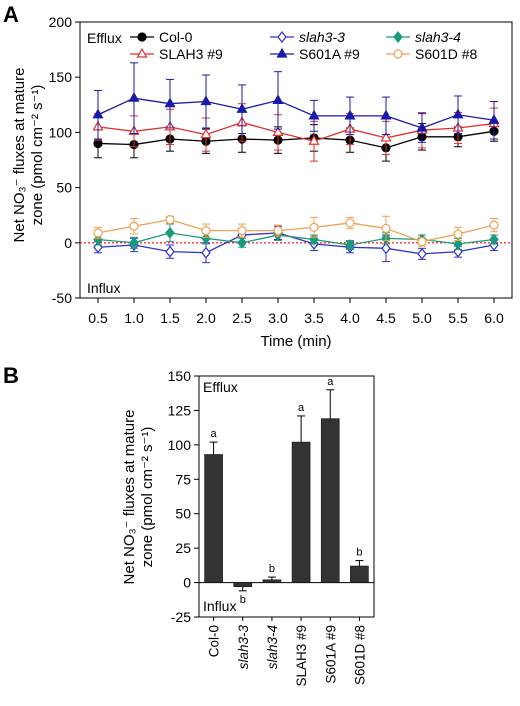  What do you see at coordinates (191, 54) in the screenshot?
I see `legend-label: SLAH3 #9` at bounding box center [191, 54].